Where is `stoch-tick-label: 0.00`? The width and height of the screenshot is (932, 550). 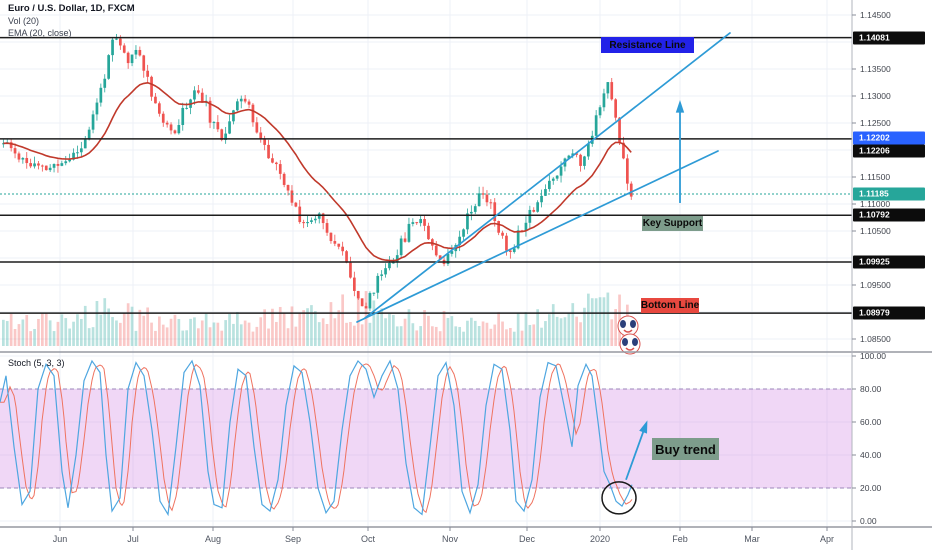 stoch-tick-label: 0.00 is located at coordinates (868, 521).